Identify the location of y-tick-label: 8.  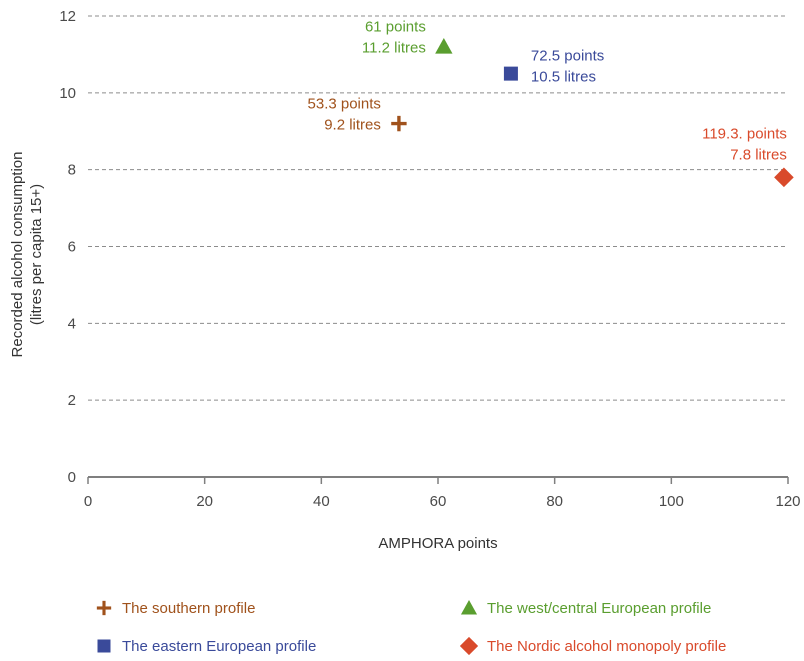
(72, 170).